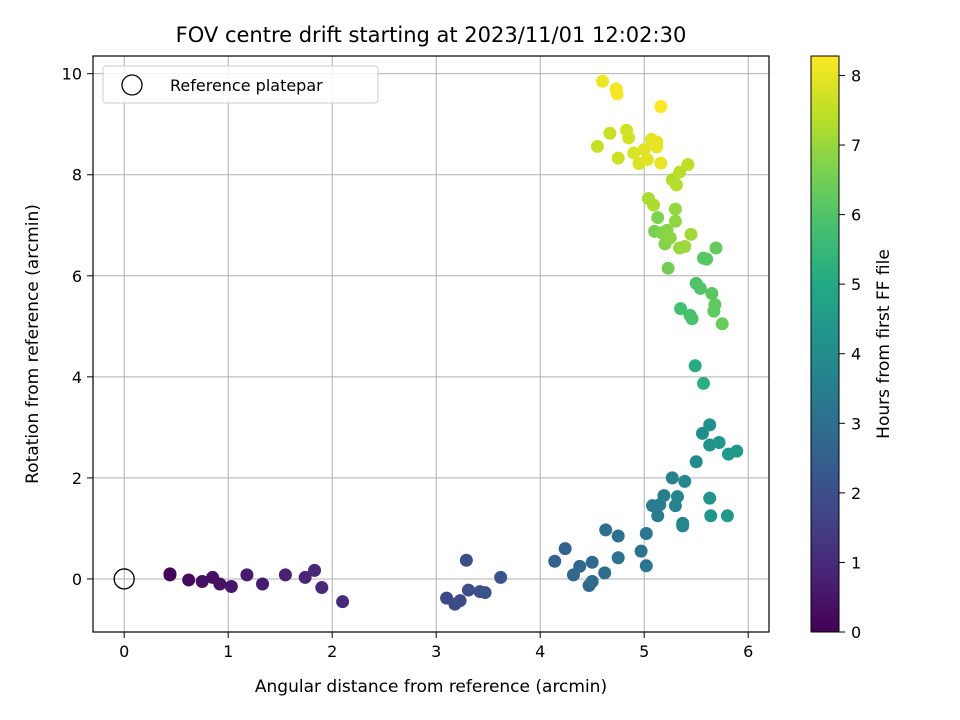 The height and width of the screenshot is (720, 960). I want to click on colorbar-tick-label: 7, so click(856, 145).